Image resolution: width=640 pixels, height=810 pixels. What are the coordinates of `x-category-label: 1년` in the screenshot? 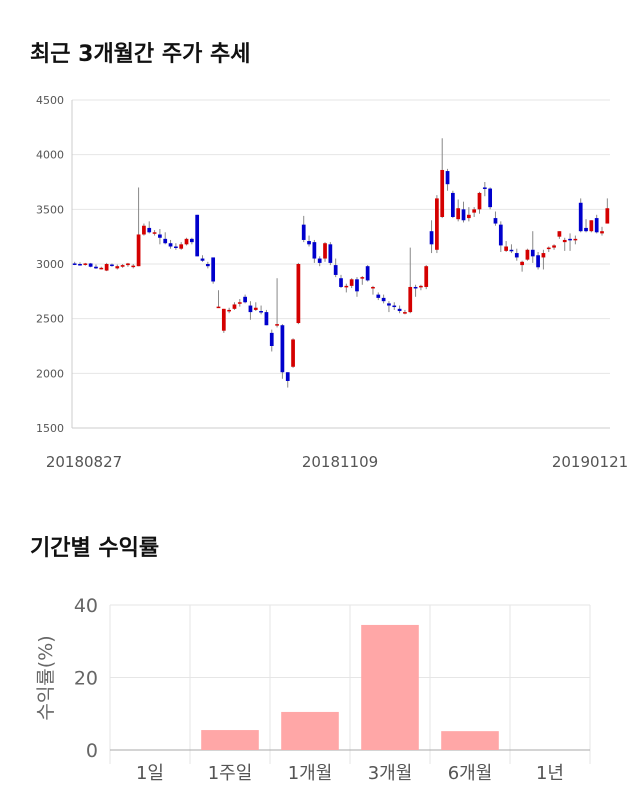 It's located at (550, 773).